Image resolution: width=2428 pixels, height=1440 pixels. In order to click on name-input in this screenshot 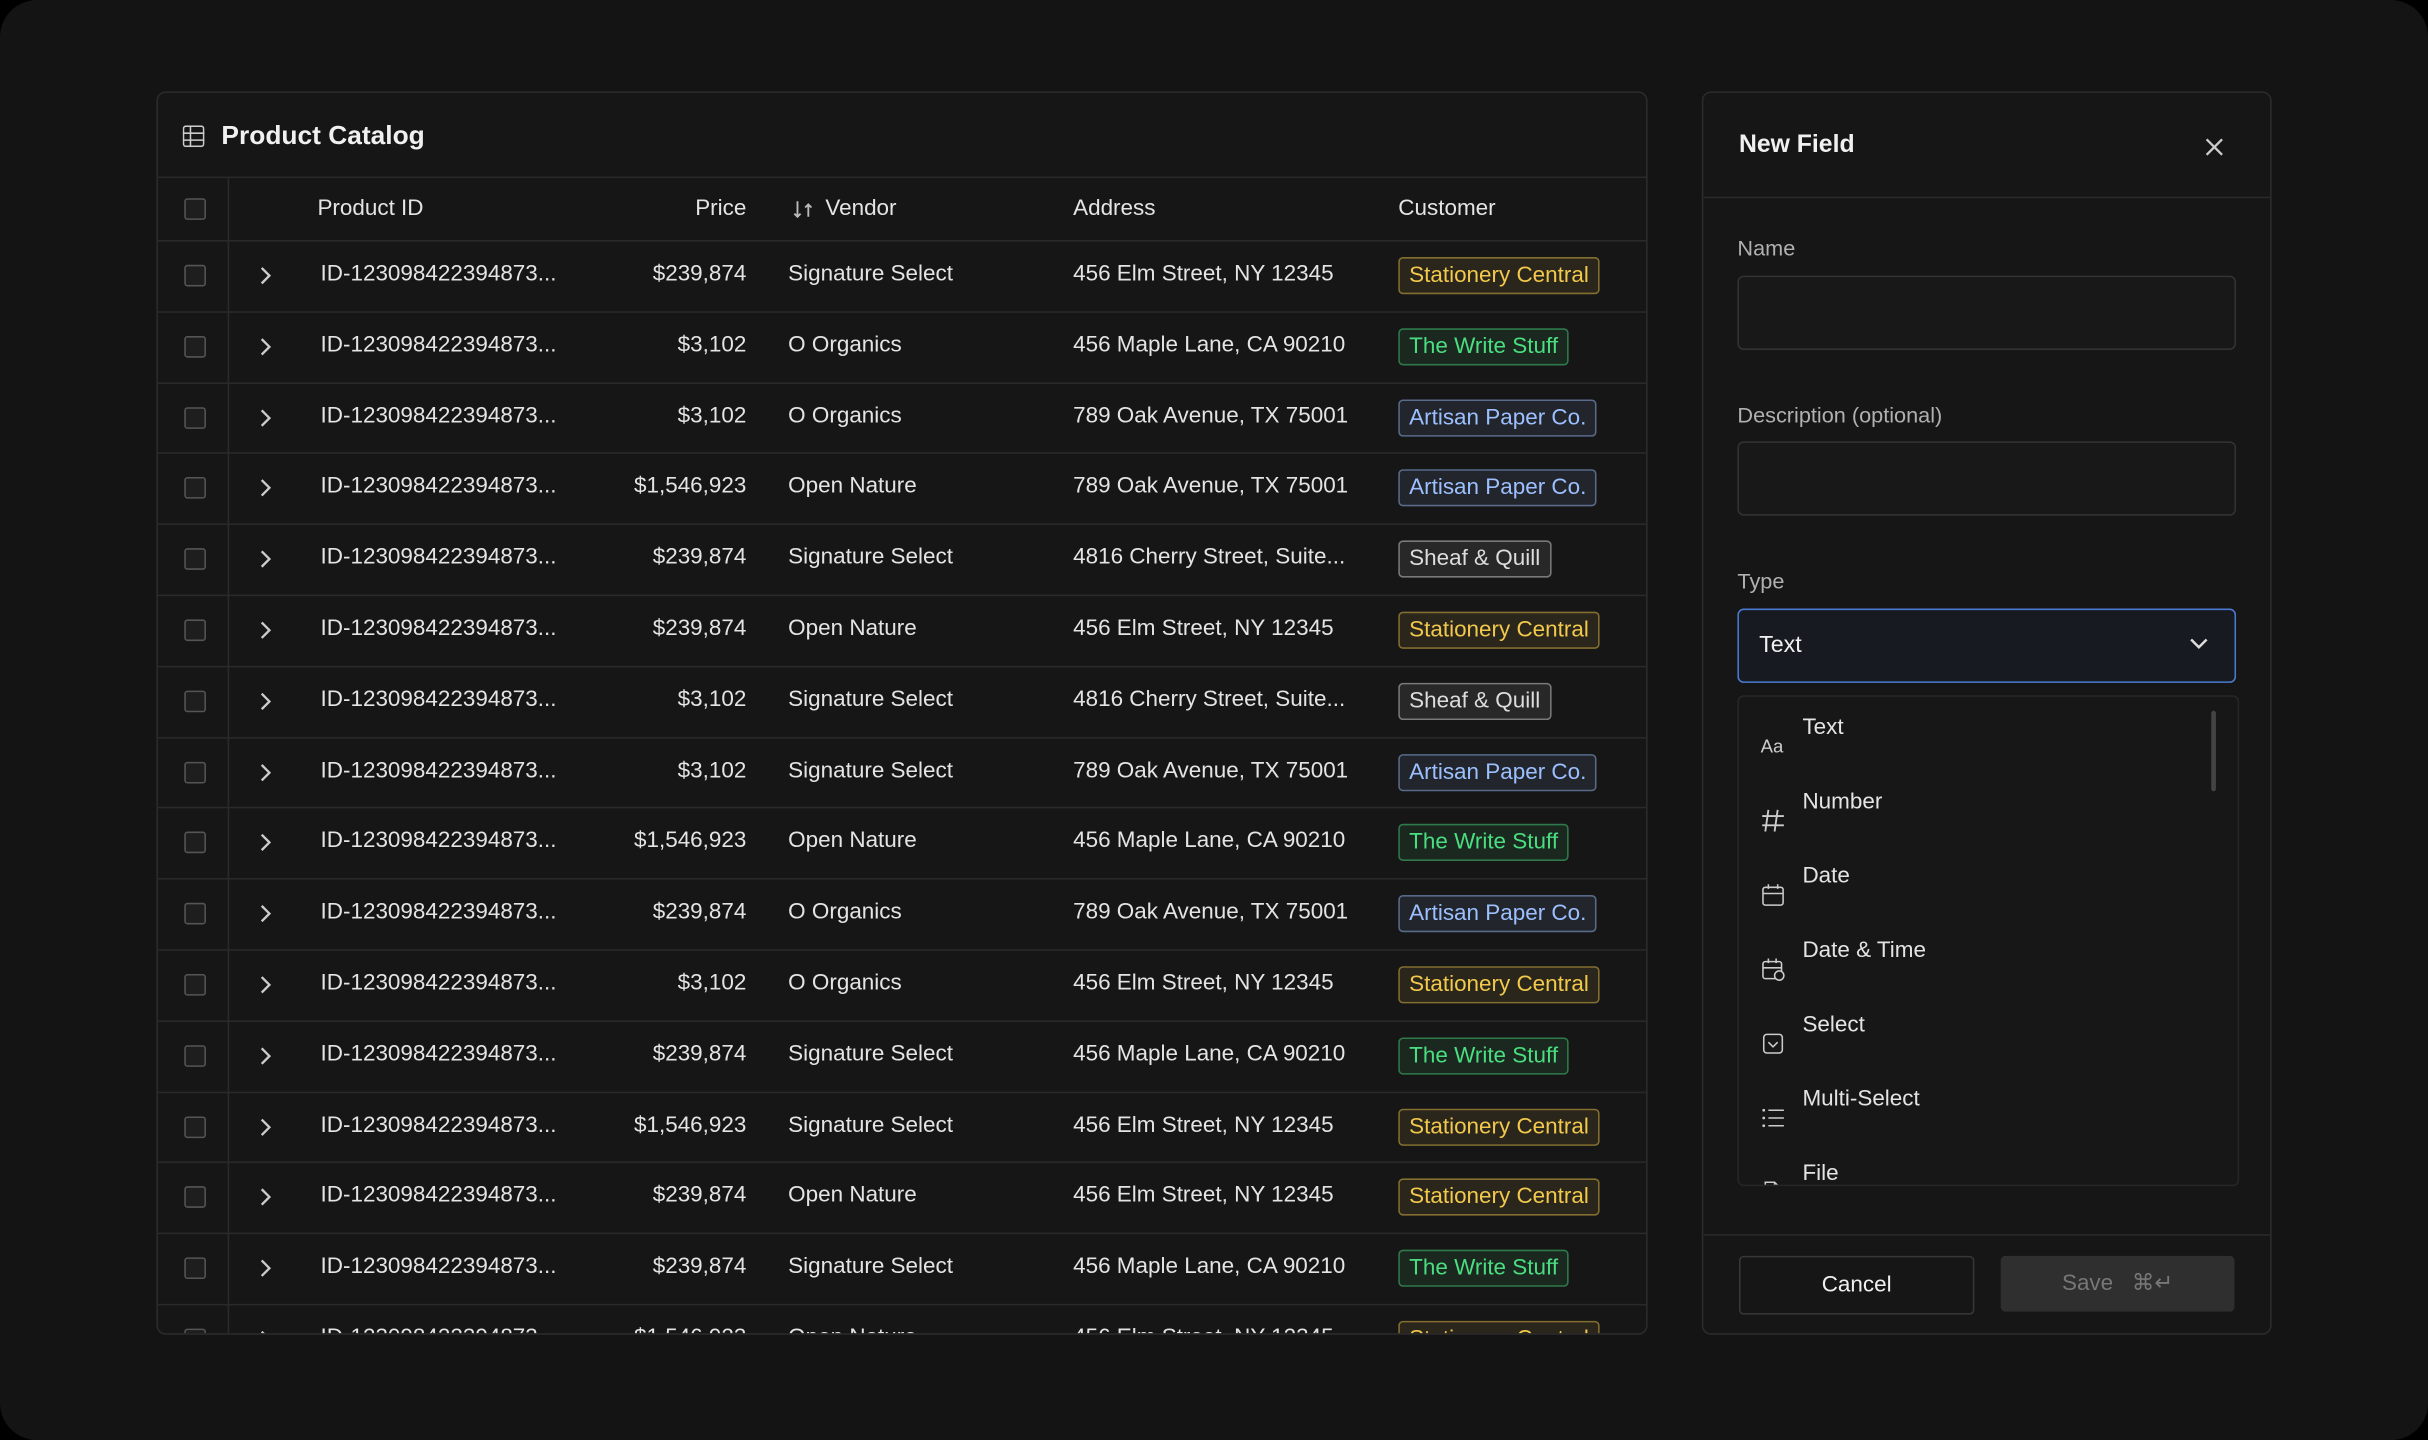, I will do `click(1987, 312)`.